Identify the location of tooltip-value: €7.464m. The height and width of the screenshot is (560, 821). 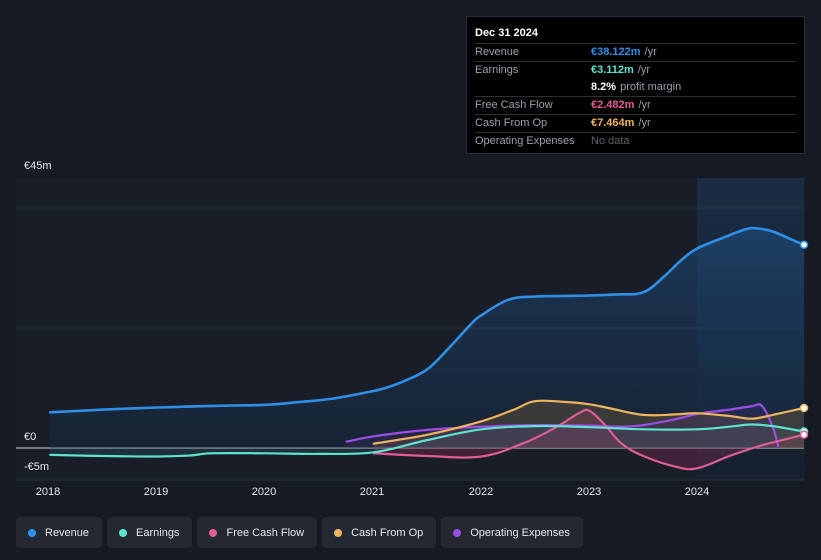
(613, 123).